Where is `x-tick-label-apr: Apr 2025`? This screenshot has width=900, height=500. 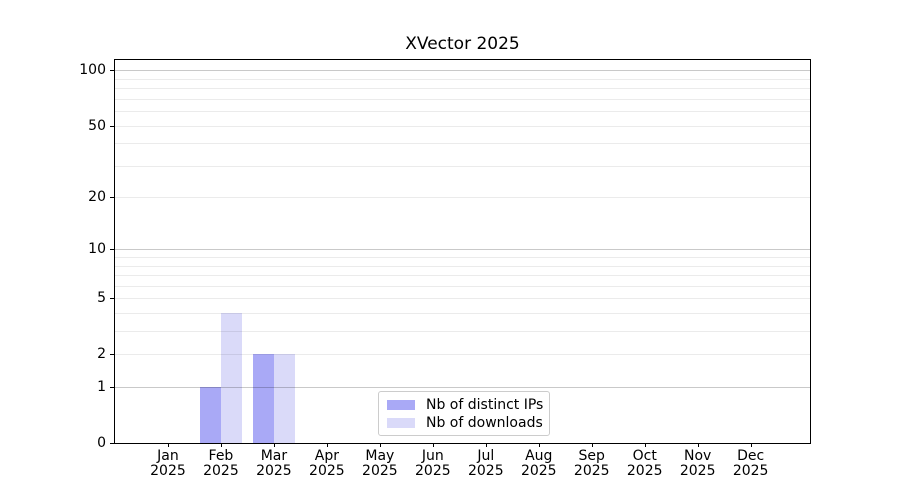
x-tick-label-apr: Apr 2025 is located at coordinates (327, 464).